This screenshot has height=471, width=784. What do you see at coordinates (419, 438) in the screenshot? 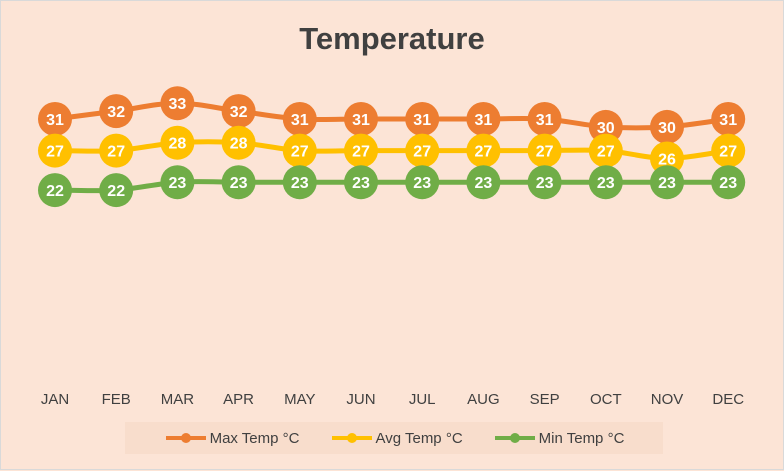
I see `legend-label: Avg Temp °C` at bounding box center [419, 438].